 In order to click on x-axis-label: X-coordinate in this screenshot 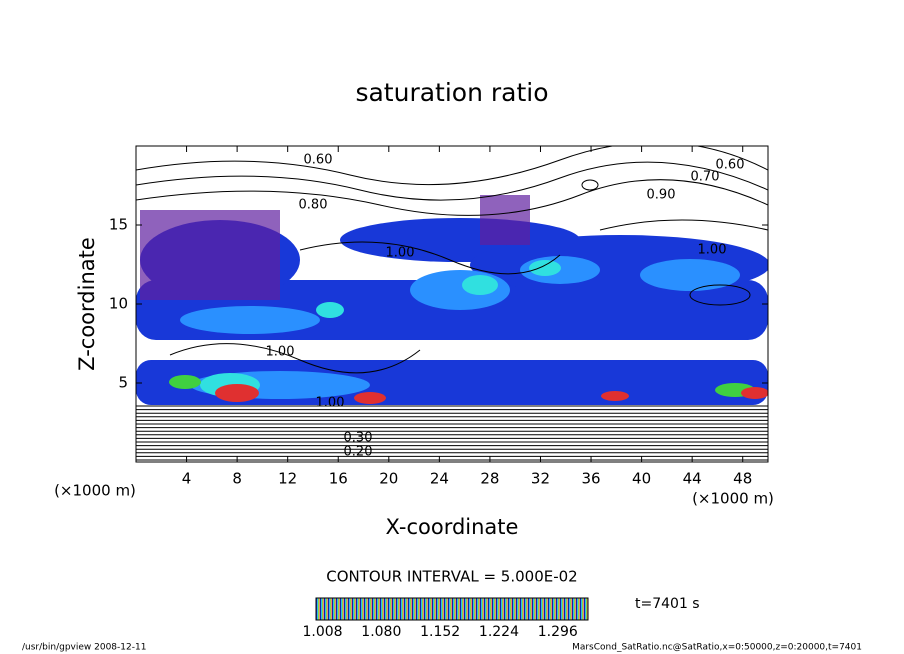, I will do `click(452, 527)`.